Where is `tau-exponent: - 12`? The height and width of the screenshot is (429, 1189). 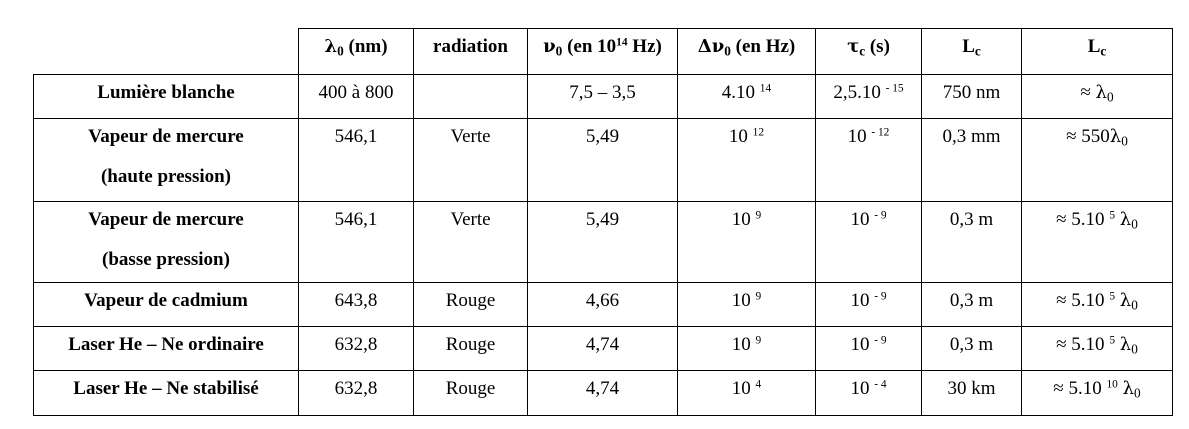 tau-exponent: - 12 is located at coordinates (880, 132).